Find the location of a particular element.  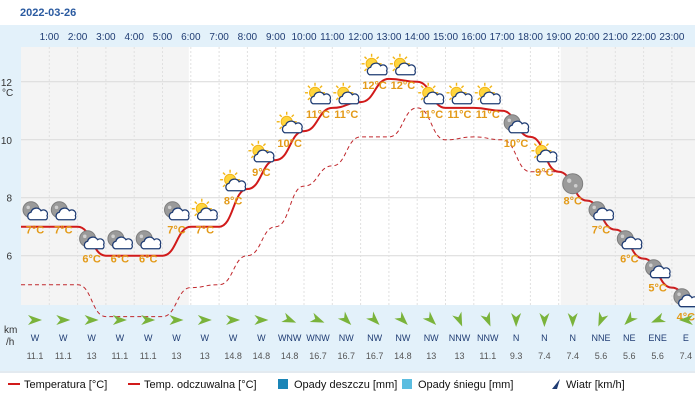

hour-label: 22:00 is located at coordinates (643, 37).